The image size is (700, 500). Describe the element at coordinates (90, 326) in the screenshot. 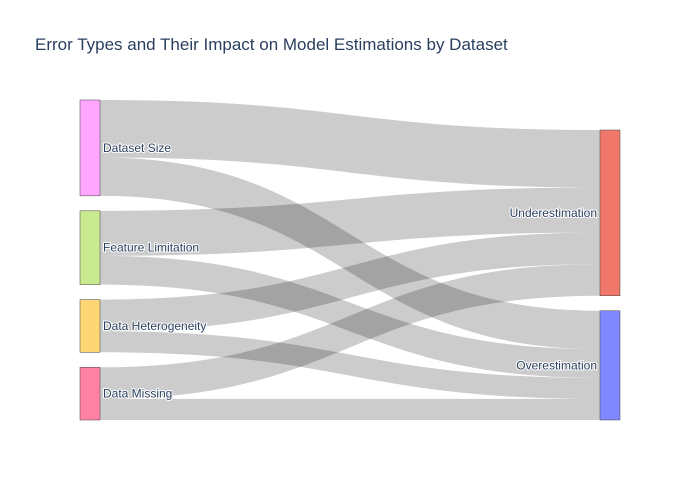

I see `node-data-heterogeneity` at that location.